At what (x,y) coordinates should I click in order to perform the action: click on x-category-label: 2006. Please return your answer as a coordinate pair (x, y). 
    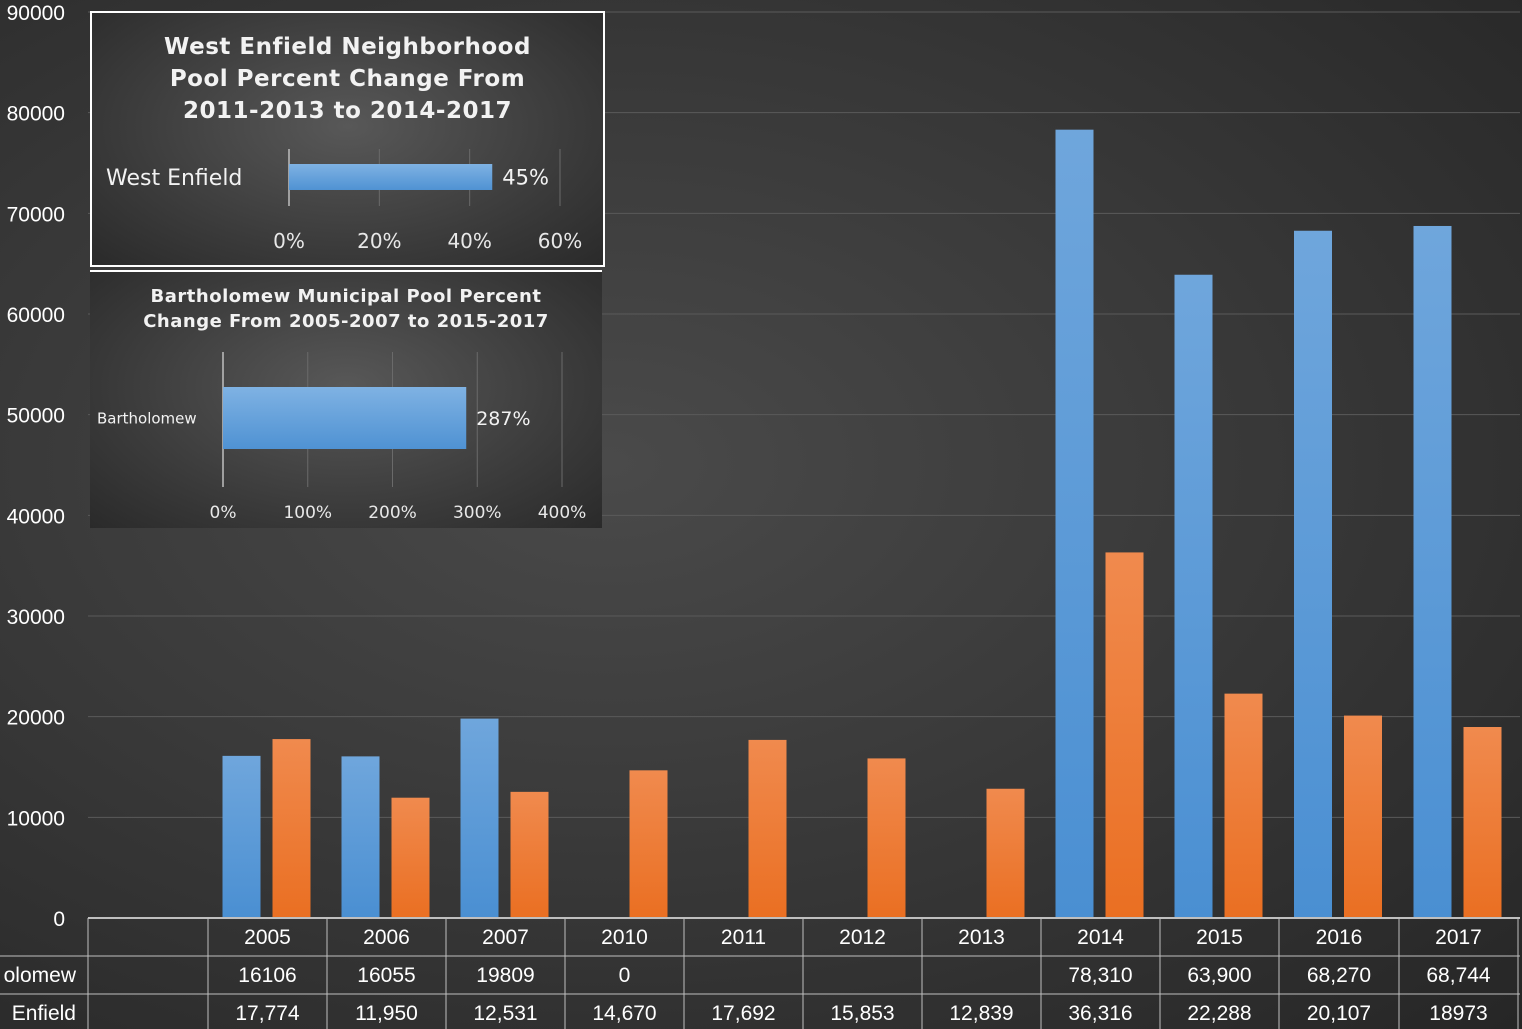
    Looking at the image, I should click on (386, 937).